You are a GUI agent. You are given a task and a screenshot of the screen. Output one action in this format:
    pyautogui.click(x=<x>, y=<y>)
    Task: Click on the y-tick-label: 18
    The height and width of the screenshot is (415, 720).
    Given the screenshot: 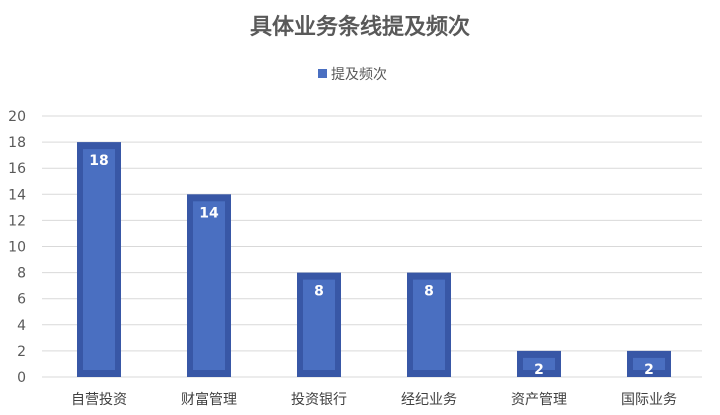 What is the action you would take?
    pyautogui.click(x=17, y=143)
    